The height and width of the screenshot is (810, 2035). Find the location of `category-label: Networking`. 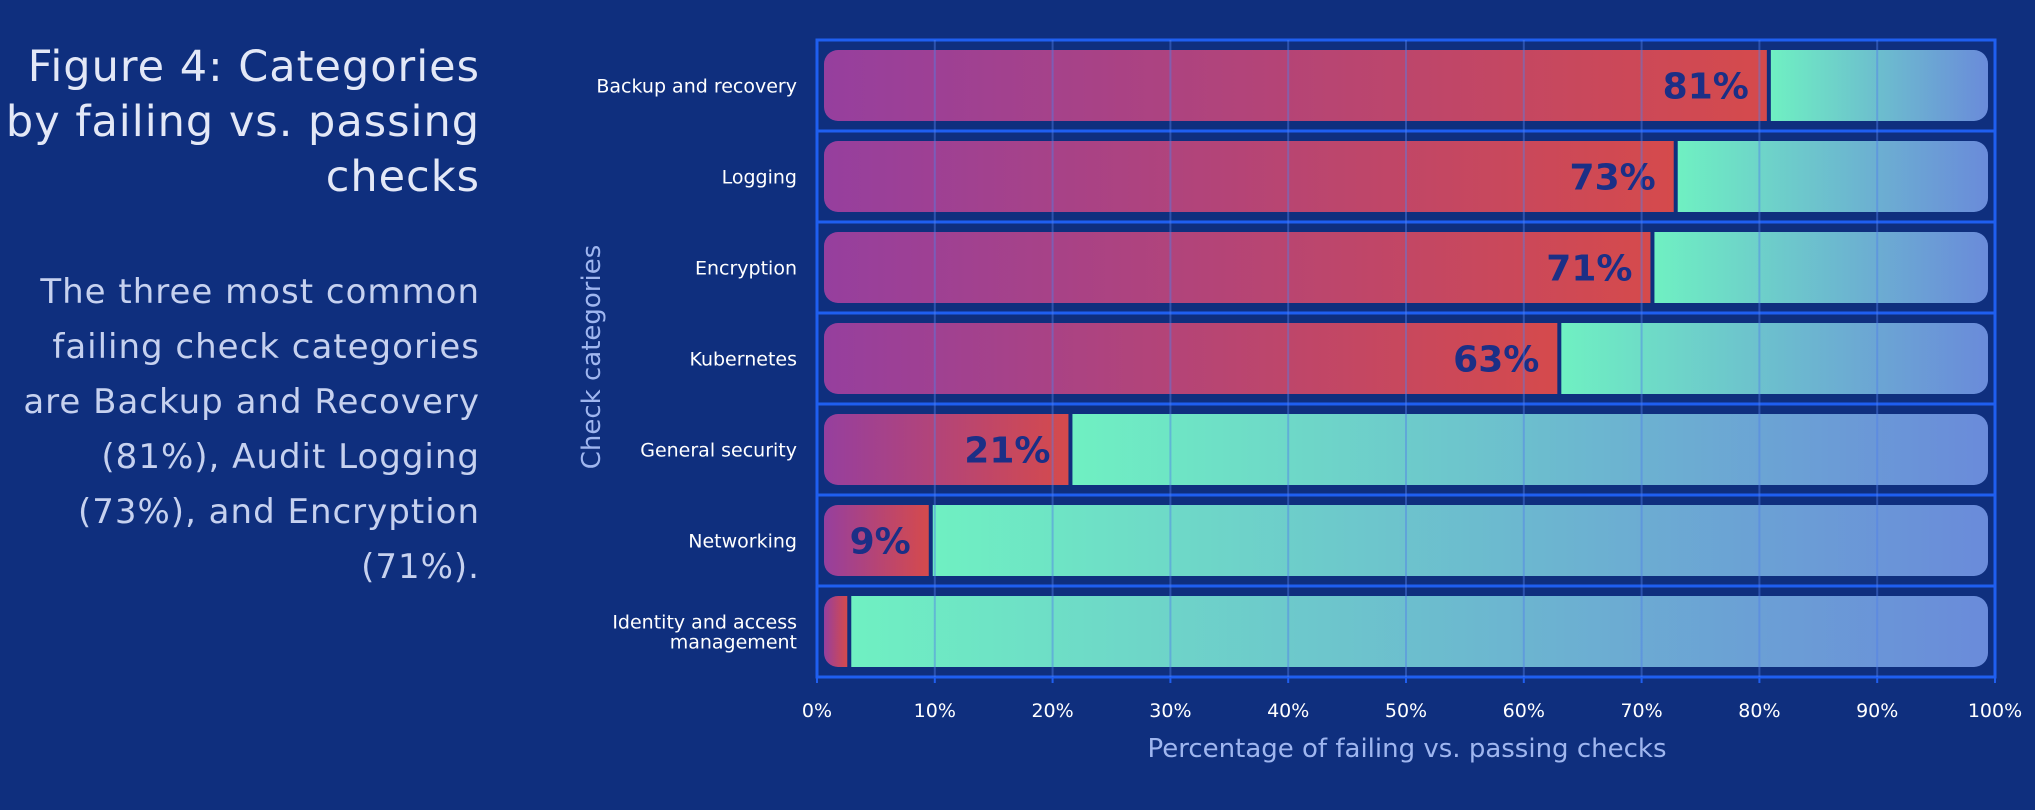

category-label: Networking is located at coordinates (742, 542).